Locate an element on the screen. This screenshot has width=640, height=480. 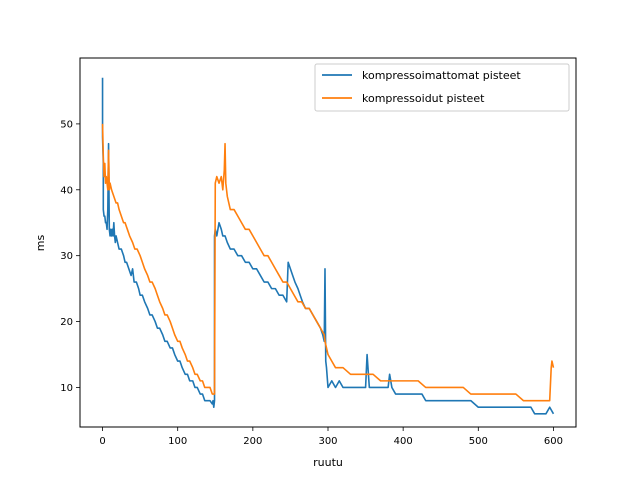
y-axis-ticks: 10 20 30 40 50 is located at coordinates (70, 256).